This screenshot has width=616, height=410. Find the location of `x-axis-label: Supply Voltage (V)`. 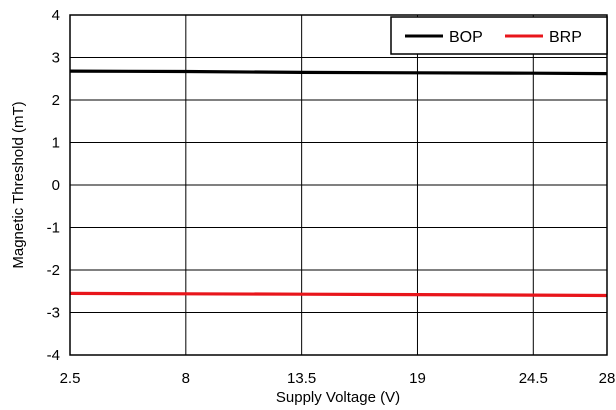

x-axis-label: Supply Voltage (V) is located at coordinates (338, 397).